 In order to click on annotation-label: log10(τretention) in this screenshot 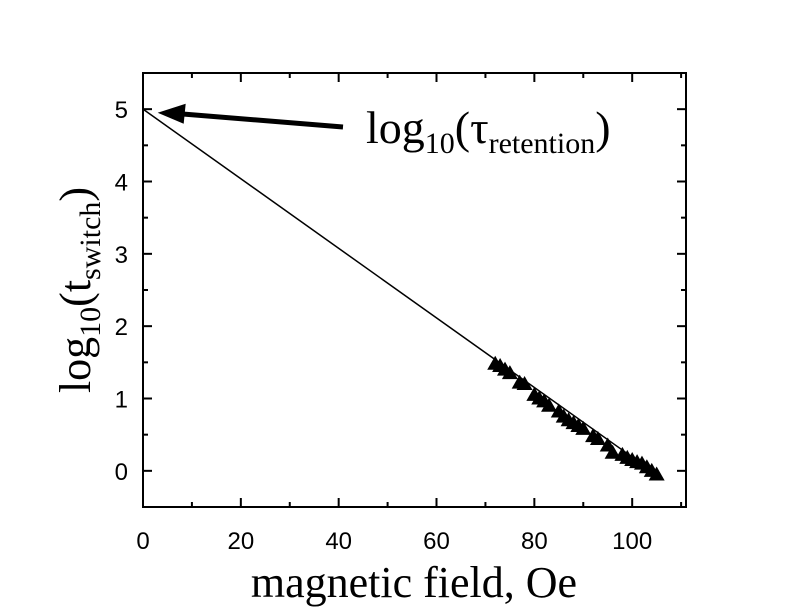, I will do `click(488, 131)`.